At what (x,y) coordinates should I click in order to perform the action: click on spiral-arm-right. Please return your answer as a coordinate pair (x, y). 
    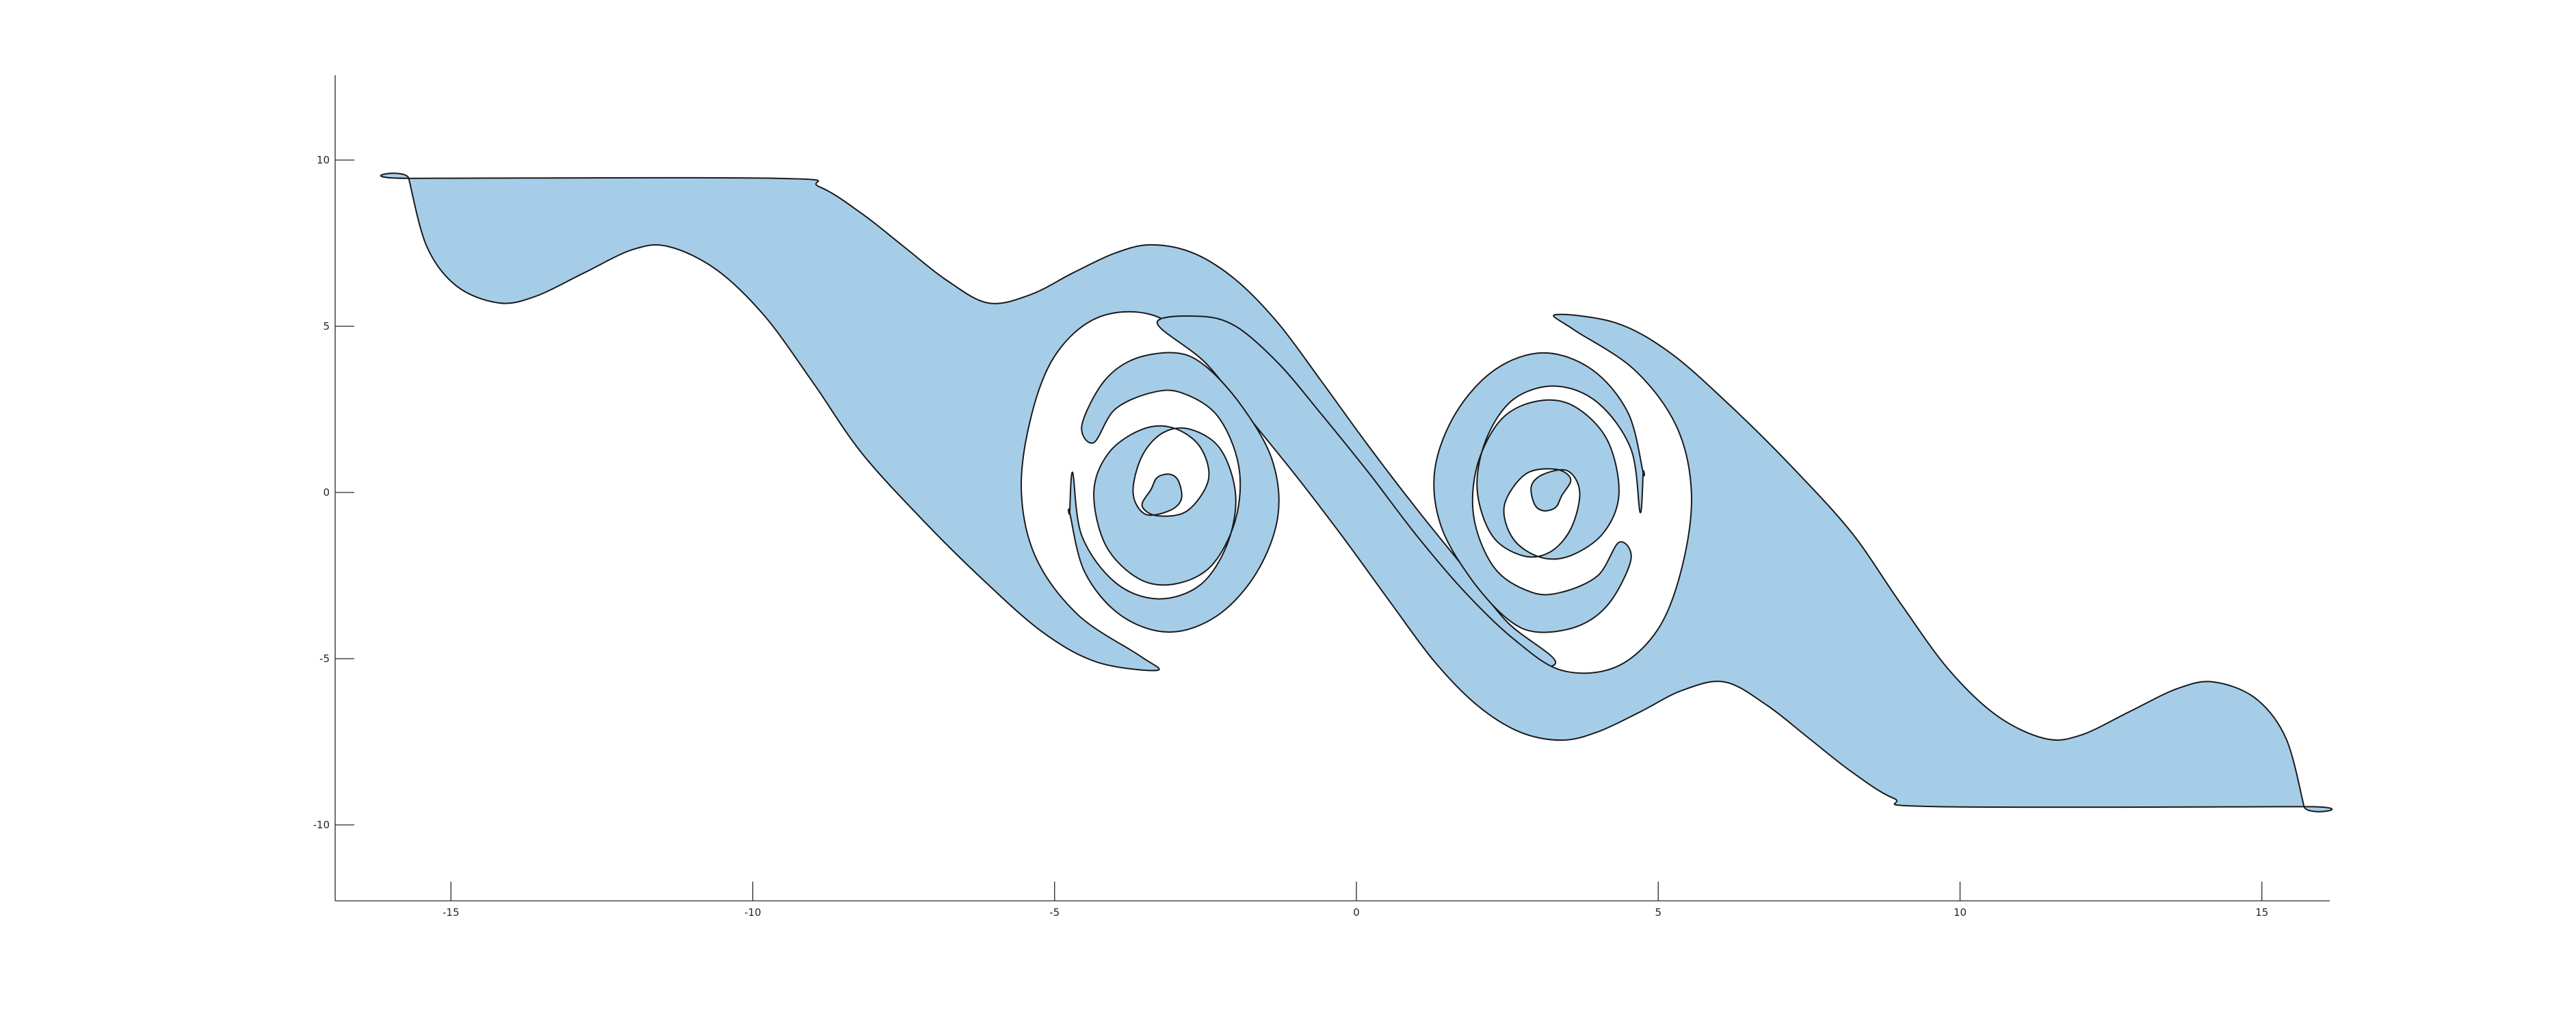
    Looking at the image, I should click on (1539, 492).